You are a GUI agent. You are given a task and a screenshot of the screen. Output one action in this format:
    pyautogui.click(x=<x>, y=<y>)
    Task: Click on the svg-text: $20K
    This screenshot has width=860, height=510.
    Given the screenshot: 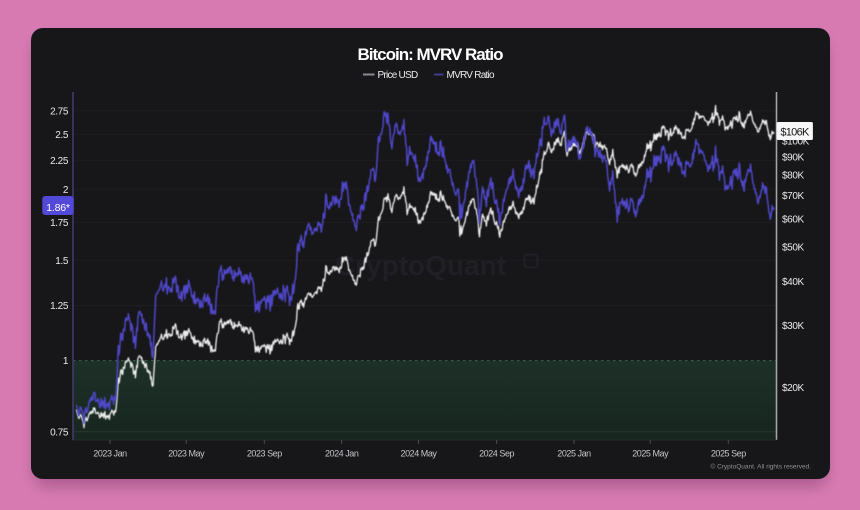 What is the action you would take?
    pyautogui.click(x=793, y=388)
    